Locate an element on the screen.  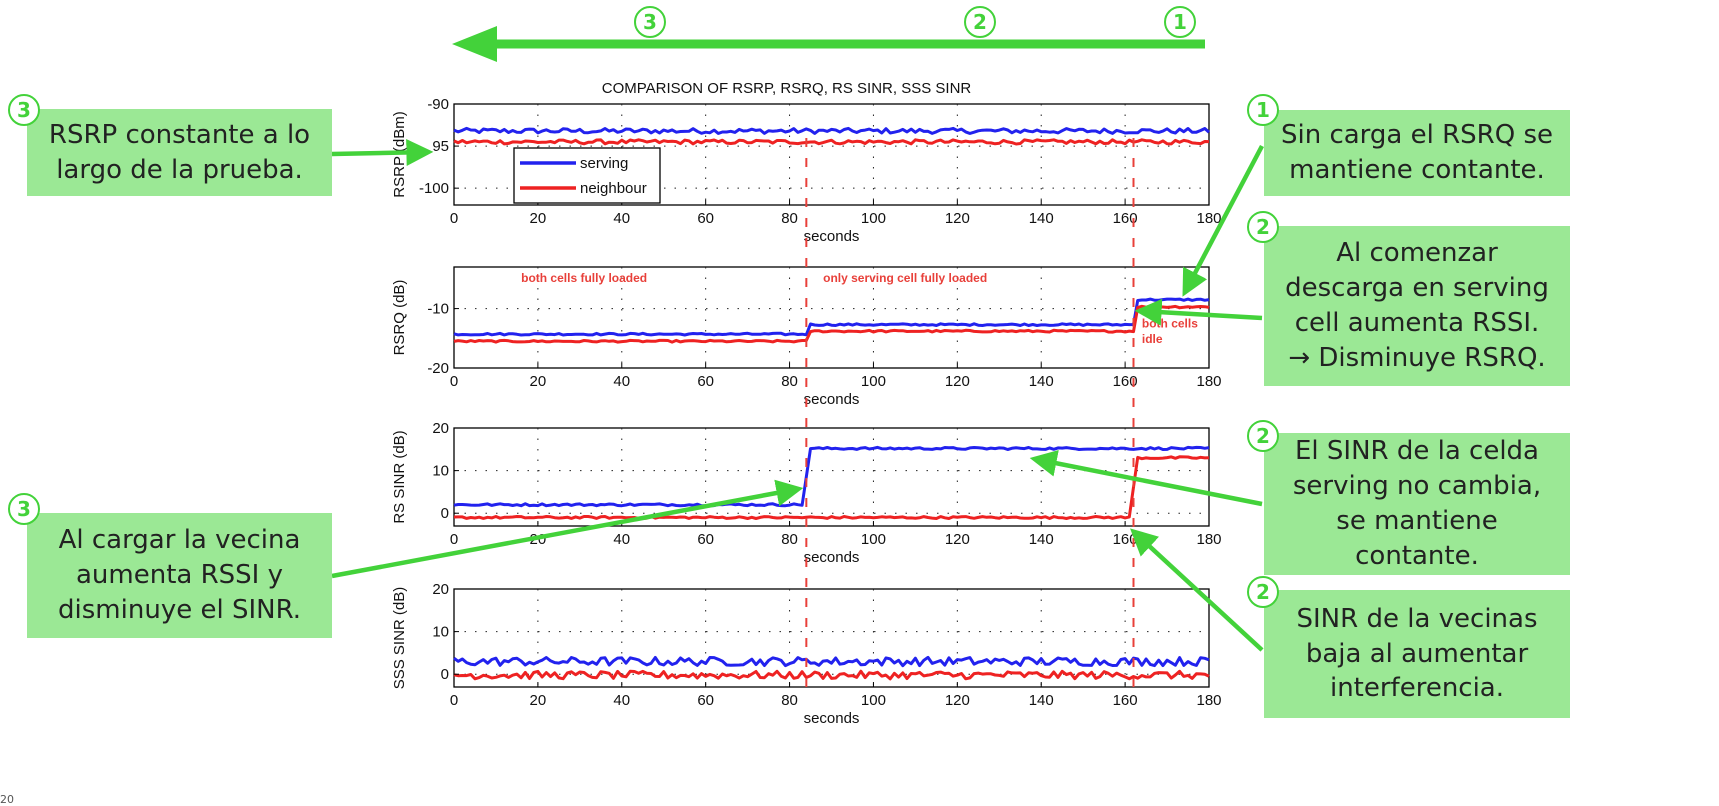
timeline-badge-2: 2 is located at coordinates (980, 22).